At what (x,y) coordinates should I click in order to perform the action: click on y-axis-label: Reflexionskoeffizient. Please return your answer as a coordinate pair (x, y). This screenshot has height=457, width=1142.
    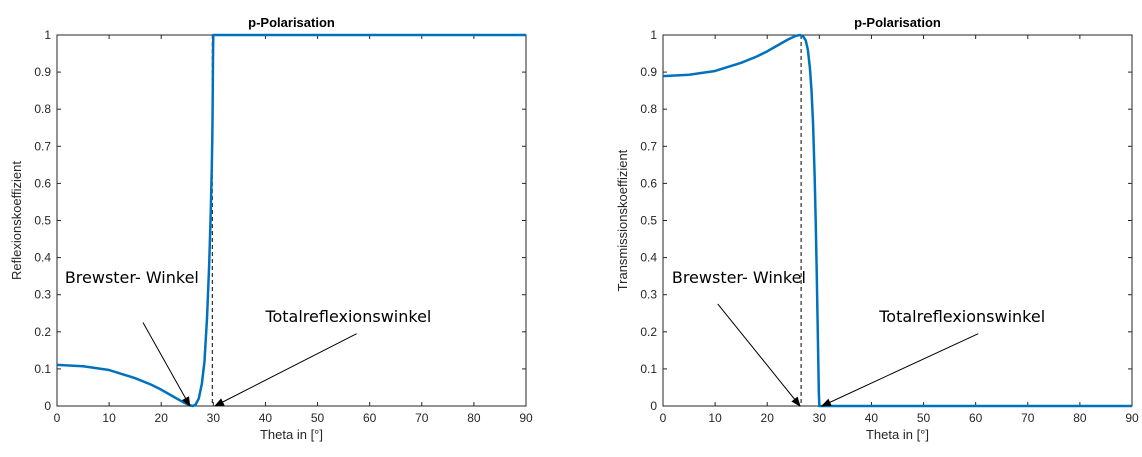
    Looking at the image, I should click on (16, 220).